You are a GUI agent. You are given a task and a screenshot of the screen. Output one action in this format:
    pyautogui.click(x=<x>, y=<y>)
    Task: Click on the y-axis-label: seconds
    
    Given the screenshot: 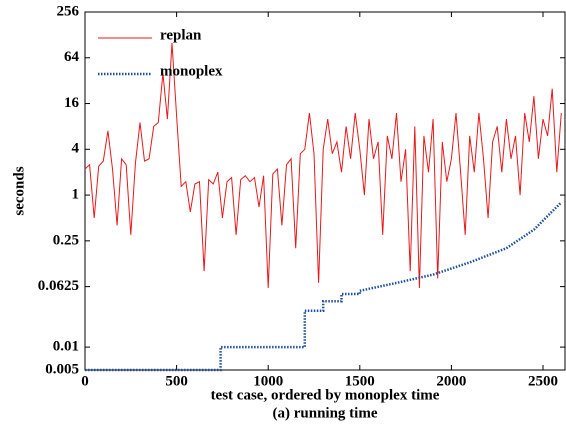 What is the action you would take?
    pyautogui.click(x=19, y=190)
    